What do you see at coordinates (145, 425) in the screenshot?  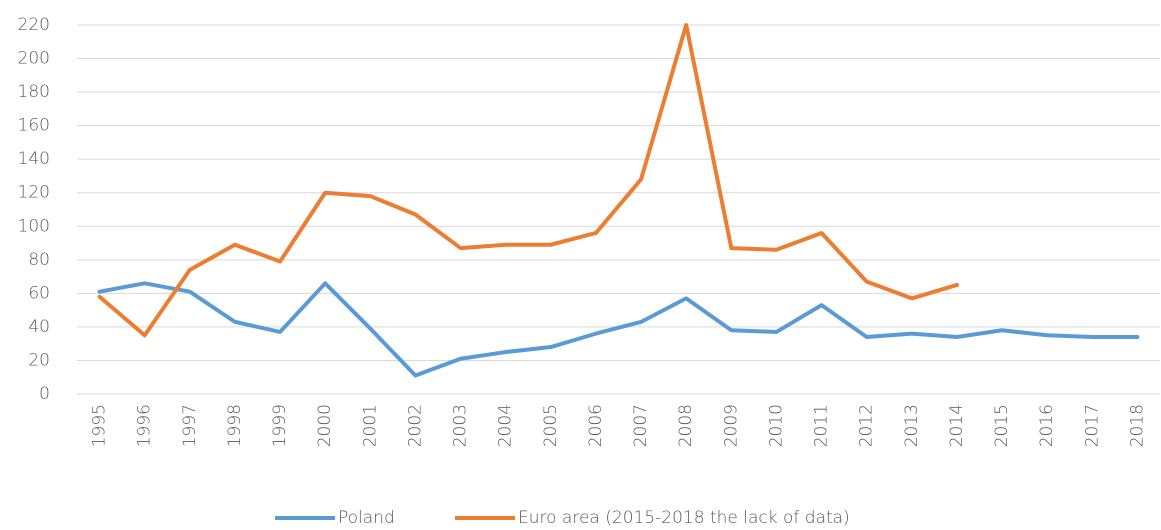 I see `x-tick-label: 1996` at bounding box center [145, 425].